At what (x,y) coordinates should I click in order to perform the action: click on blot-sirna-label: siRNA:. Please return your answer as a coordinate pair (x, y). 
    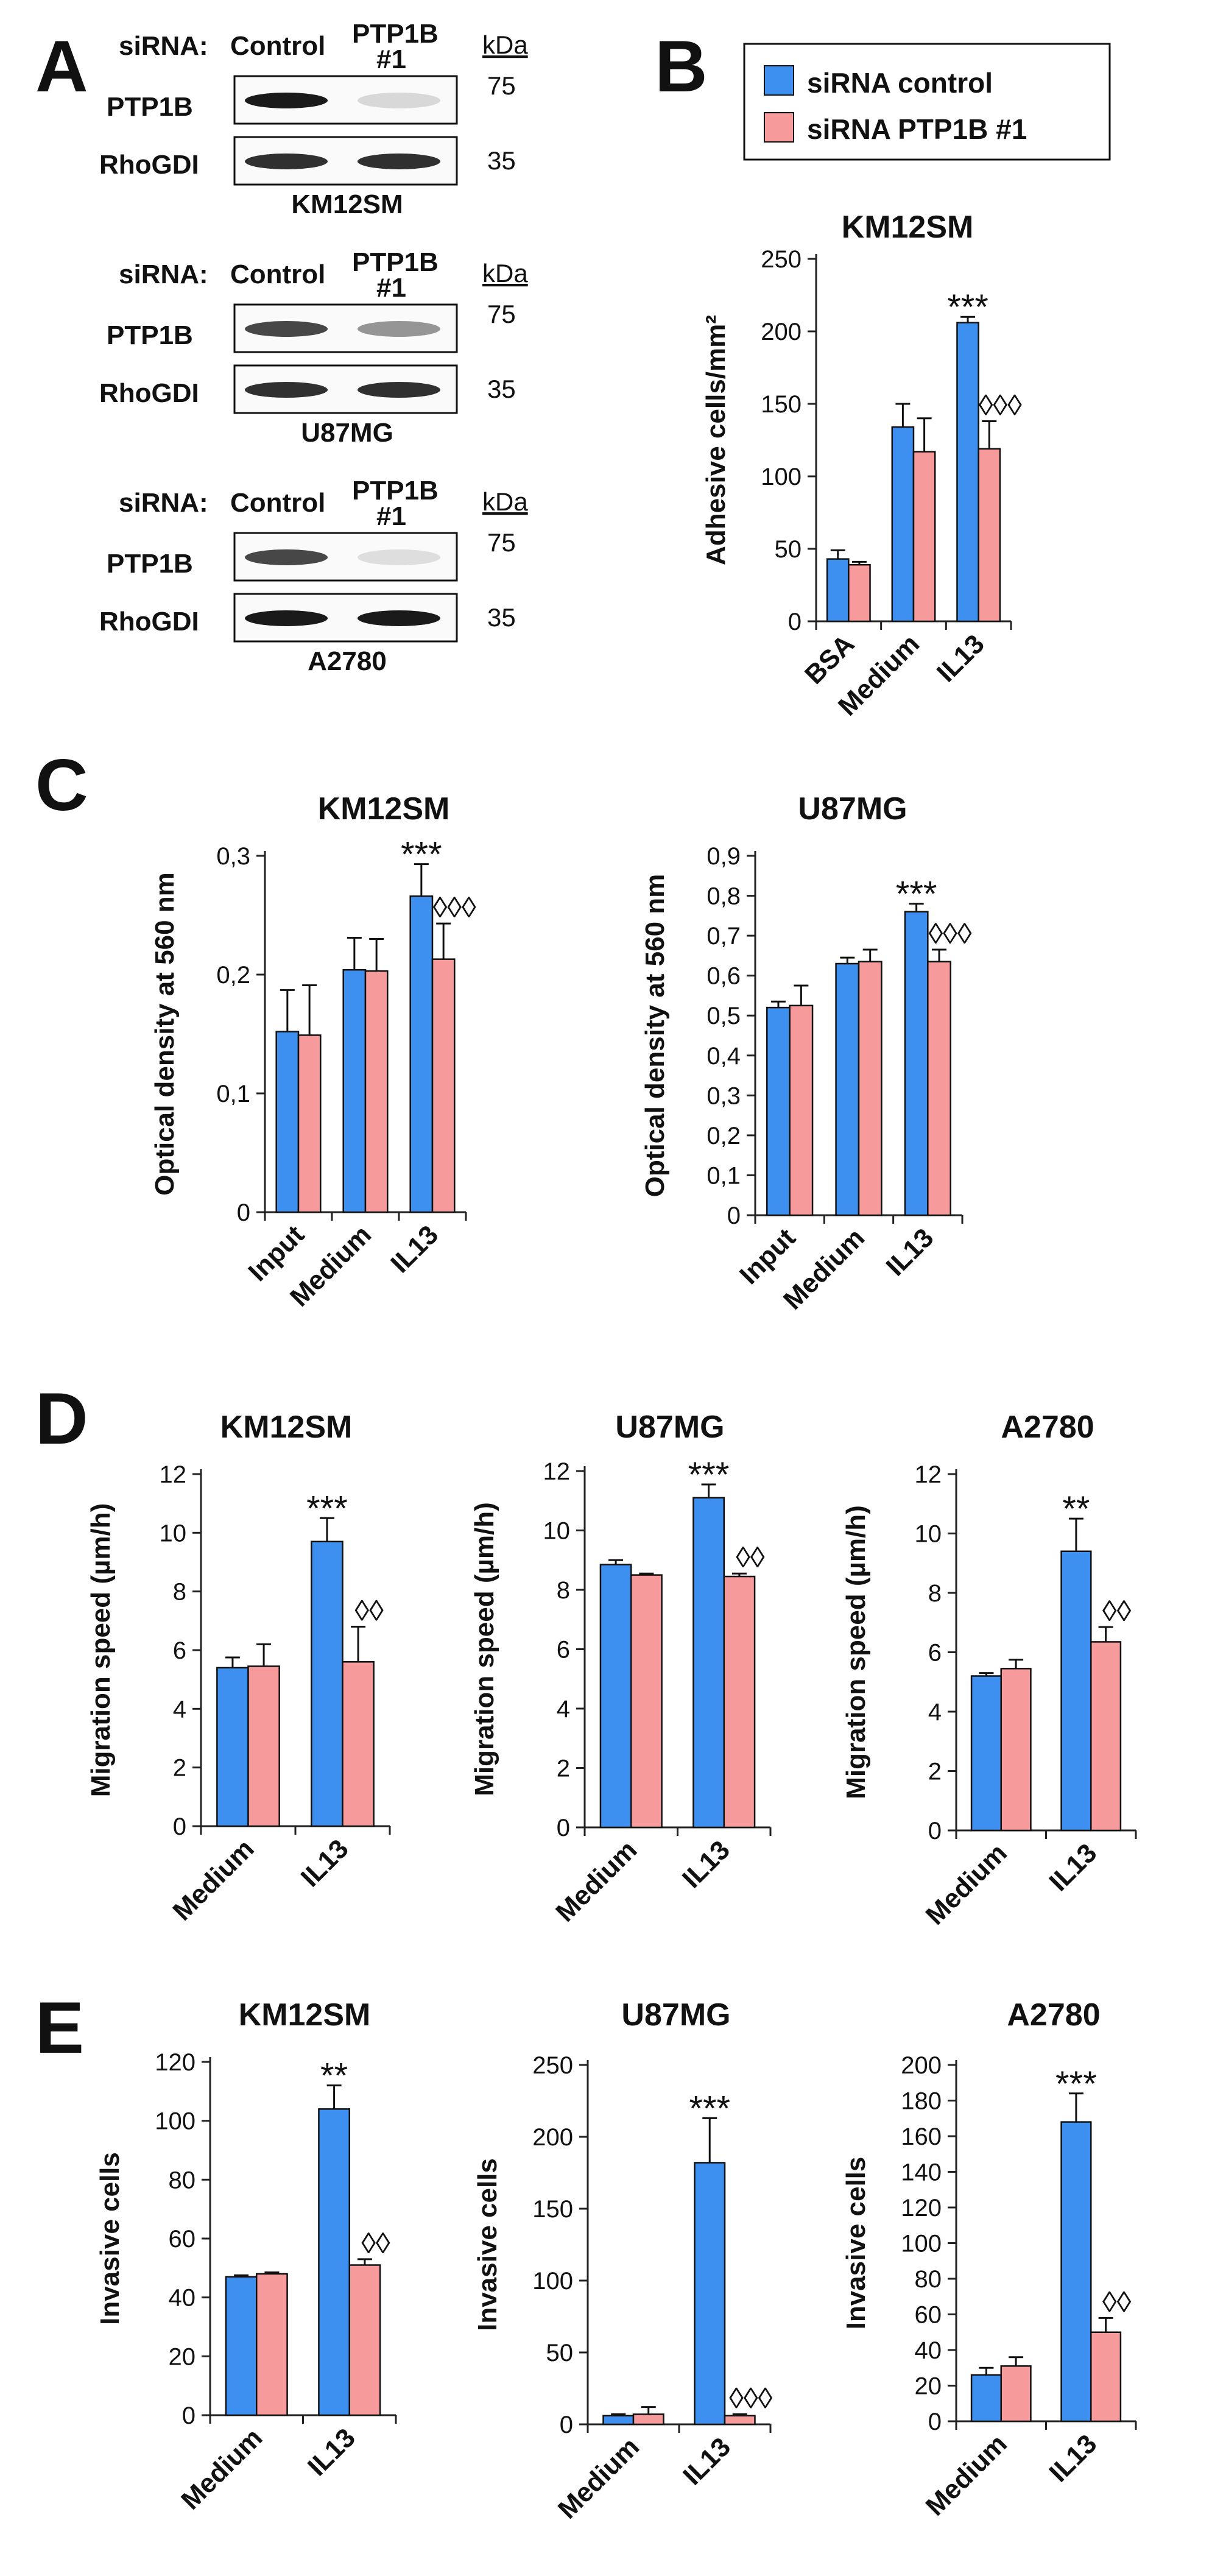
    Looking at the image, I should click on (163, 503).